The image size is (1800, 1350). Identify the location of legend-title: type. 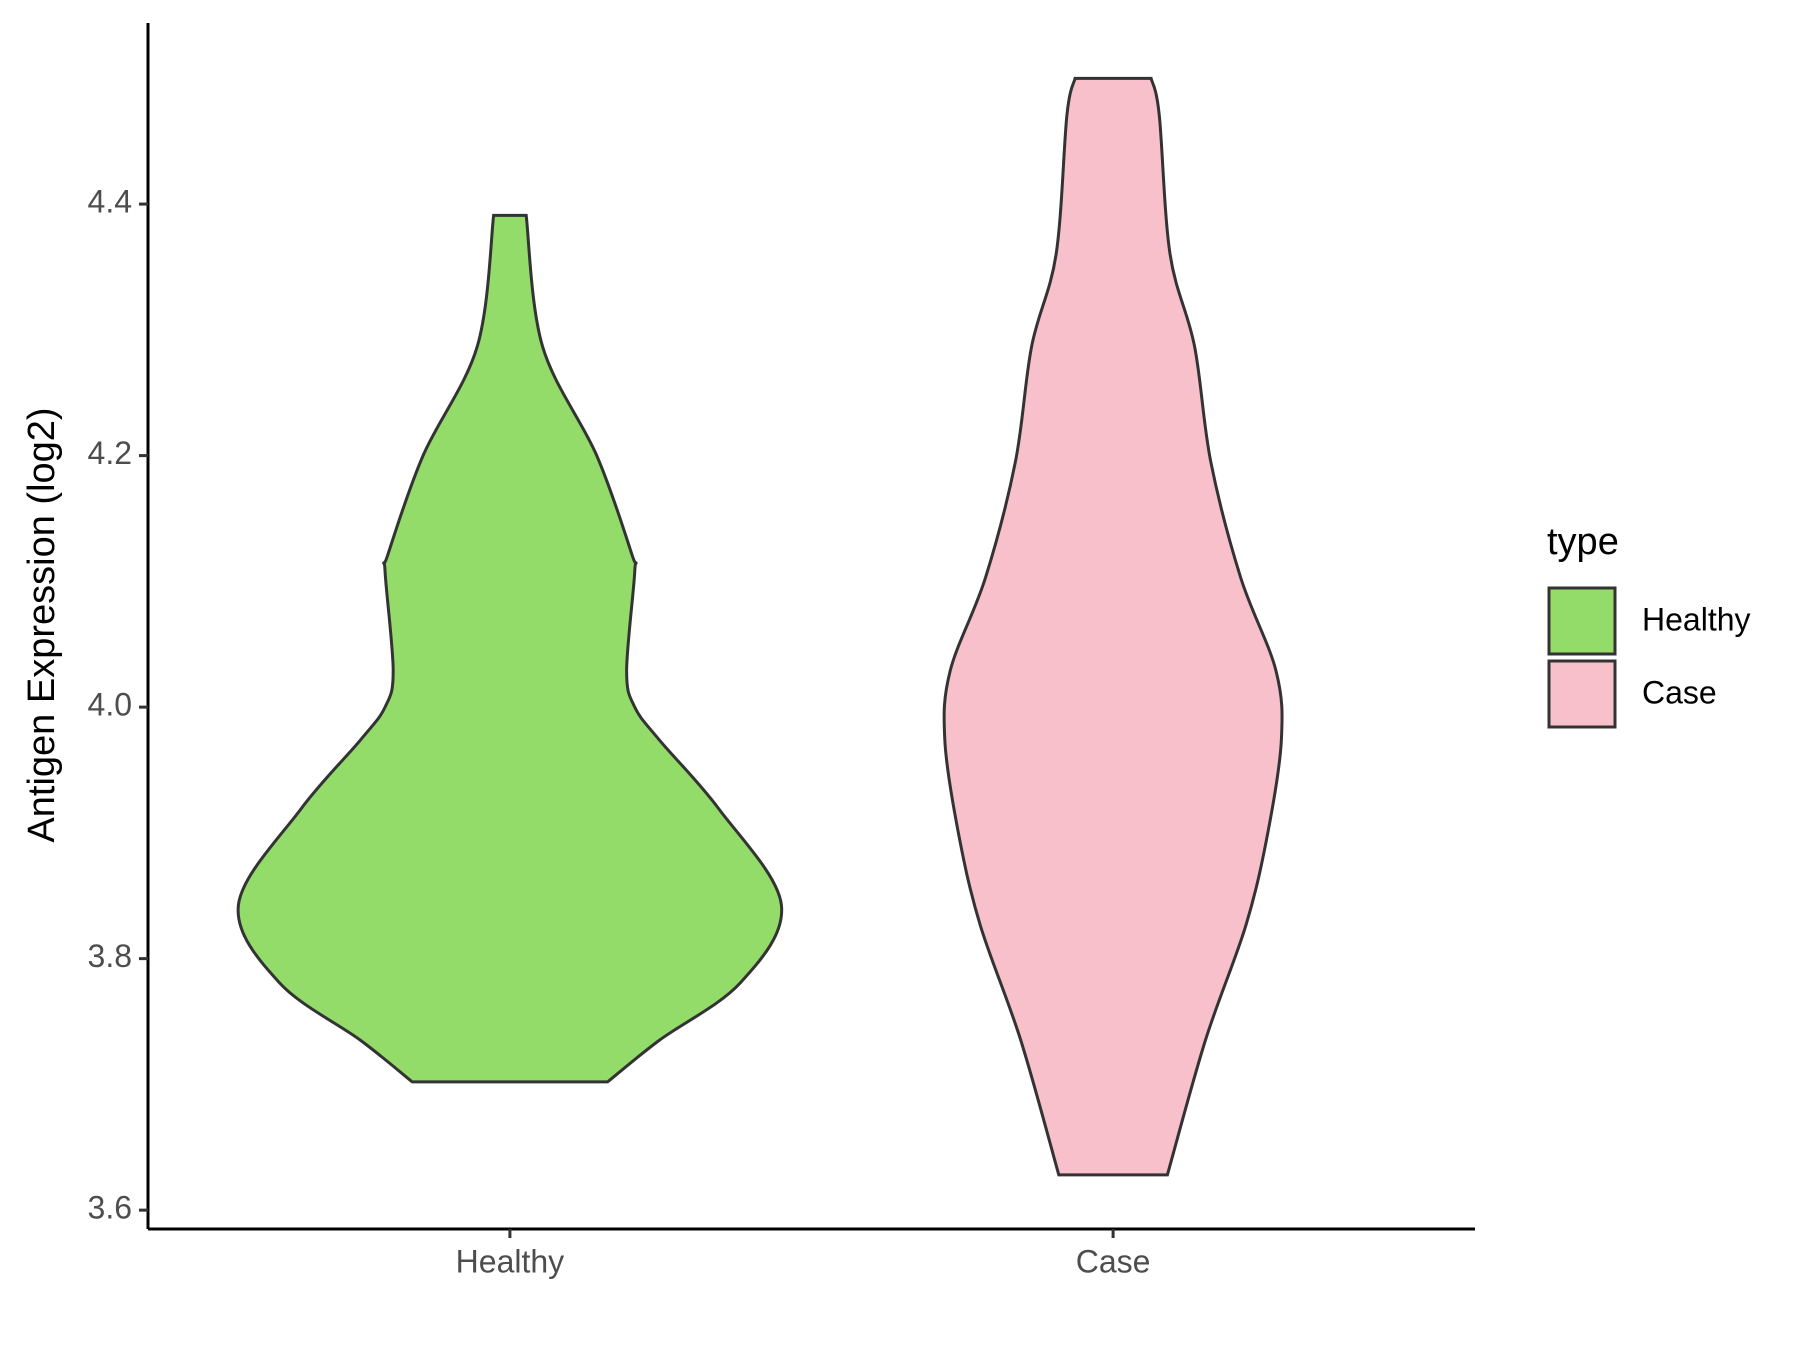
(1583, 542).